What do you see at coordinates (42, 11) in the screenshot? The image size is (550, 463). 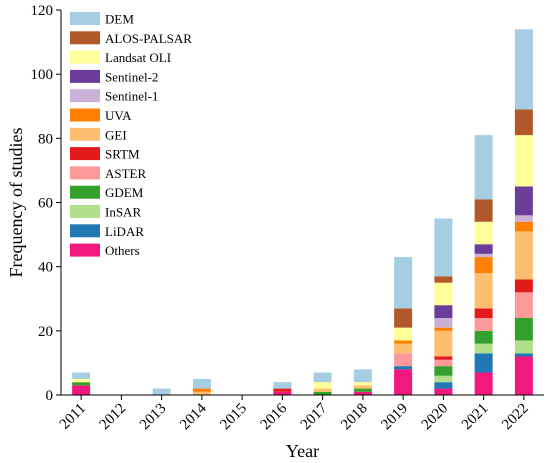 I see `y-tick-label: 120` at bounding box center [42, 11].